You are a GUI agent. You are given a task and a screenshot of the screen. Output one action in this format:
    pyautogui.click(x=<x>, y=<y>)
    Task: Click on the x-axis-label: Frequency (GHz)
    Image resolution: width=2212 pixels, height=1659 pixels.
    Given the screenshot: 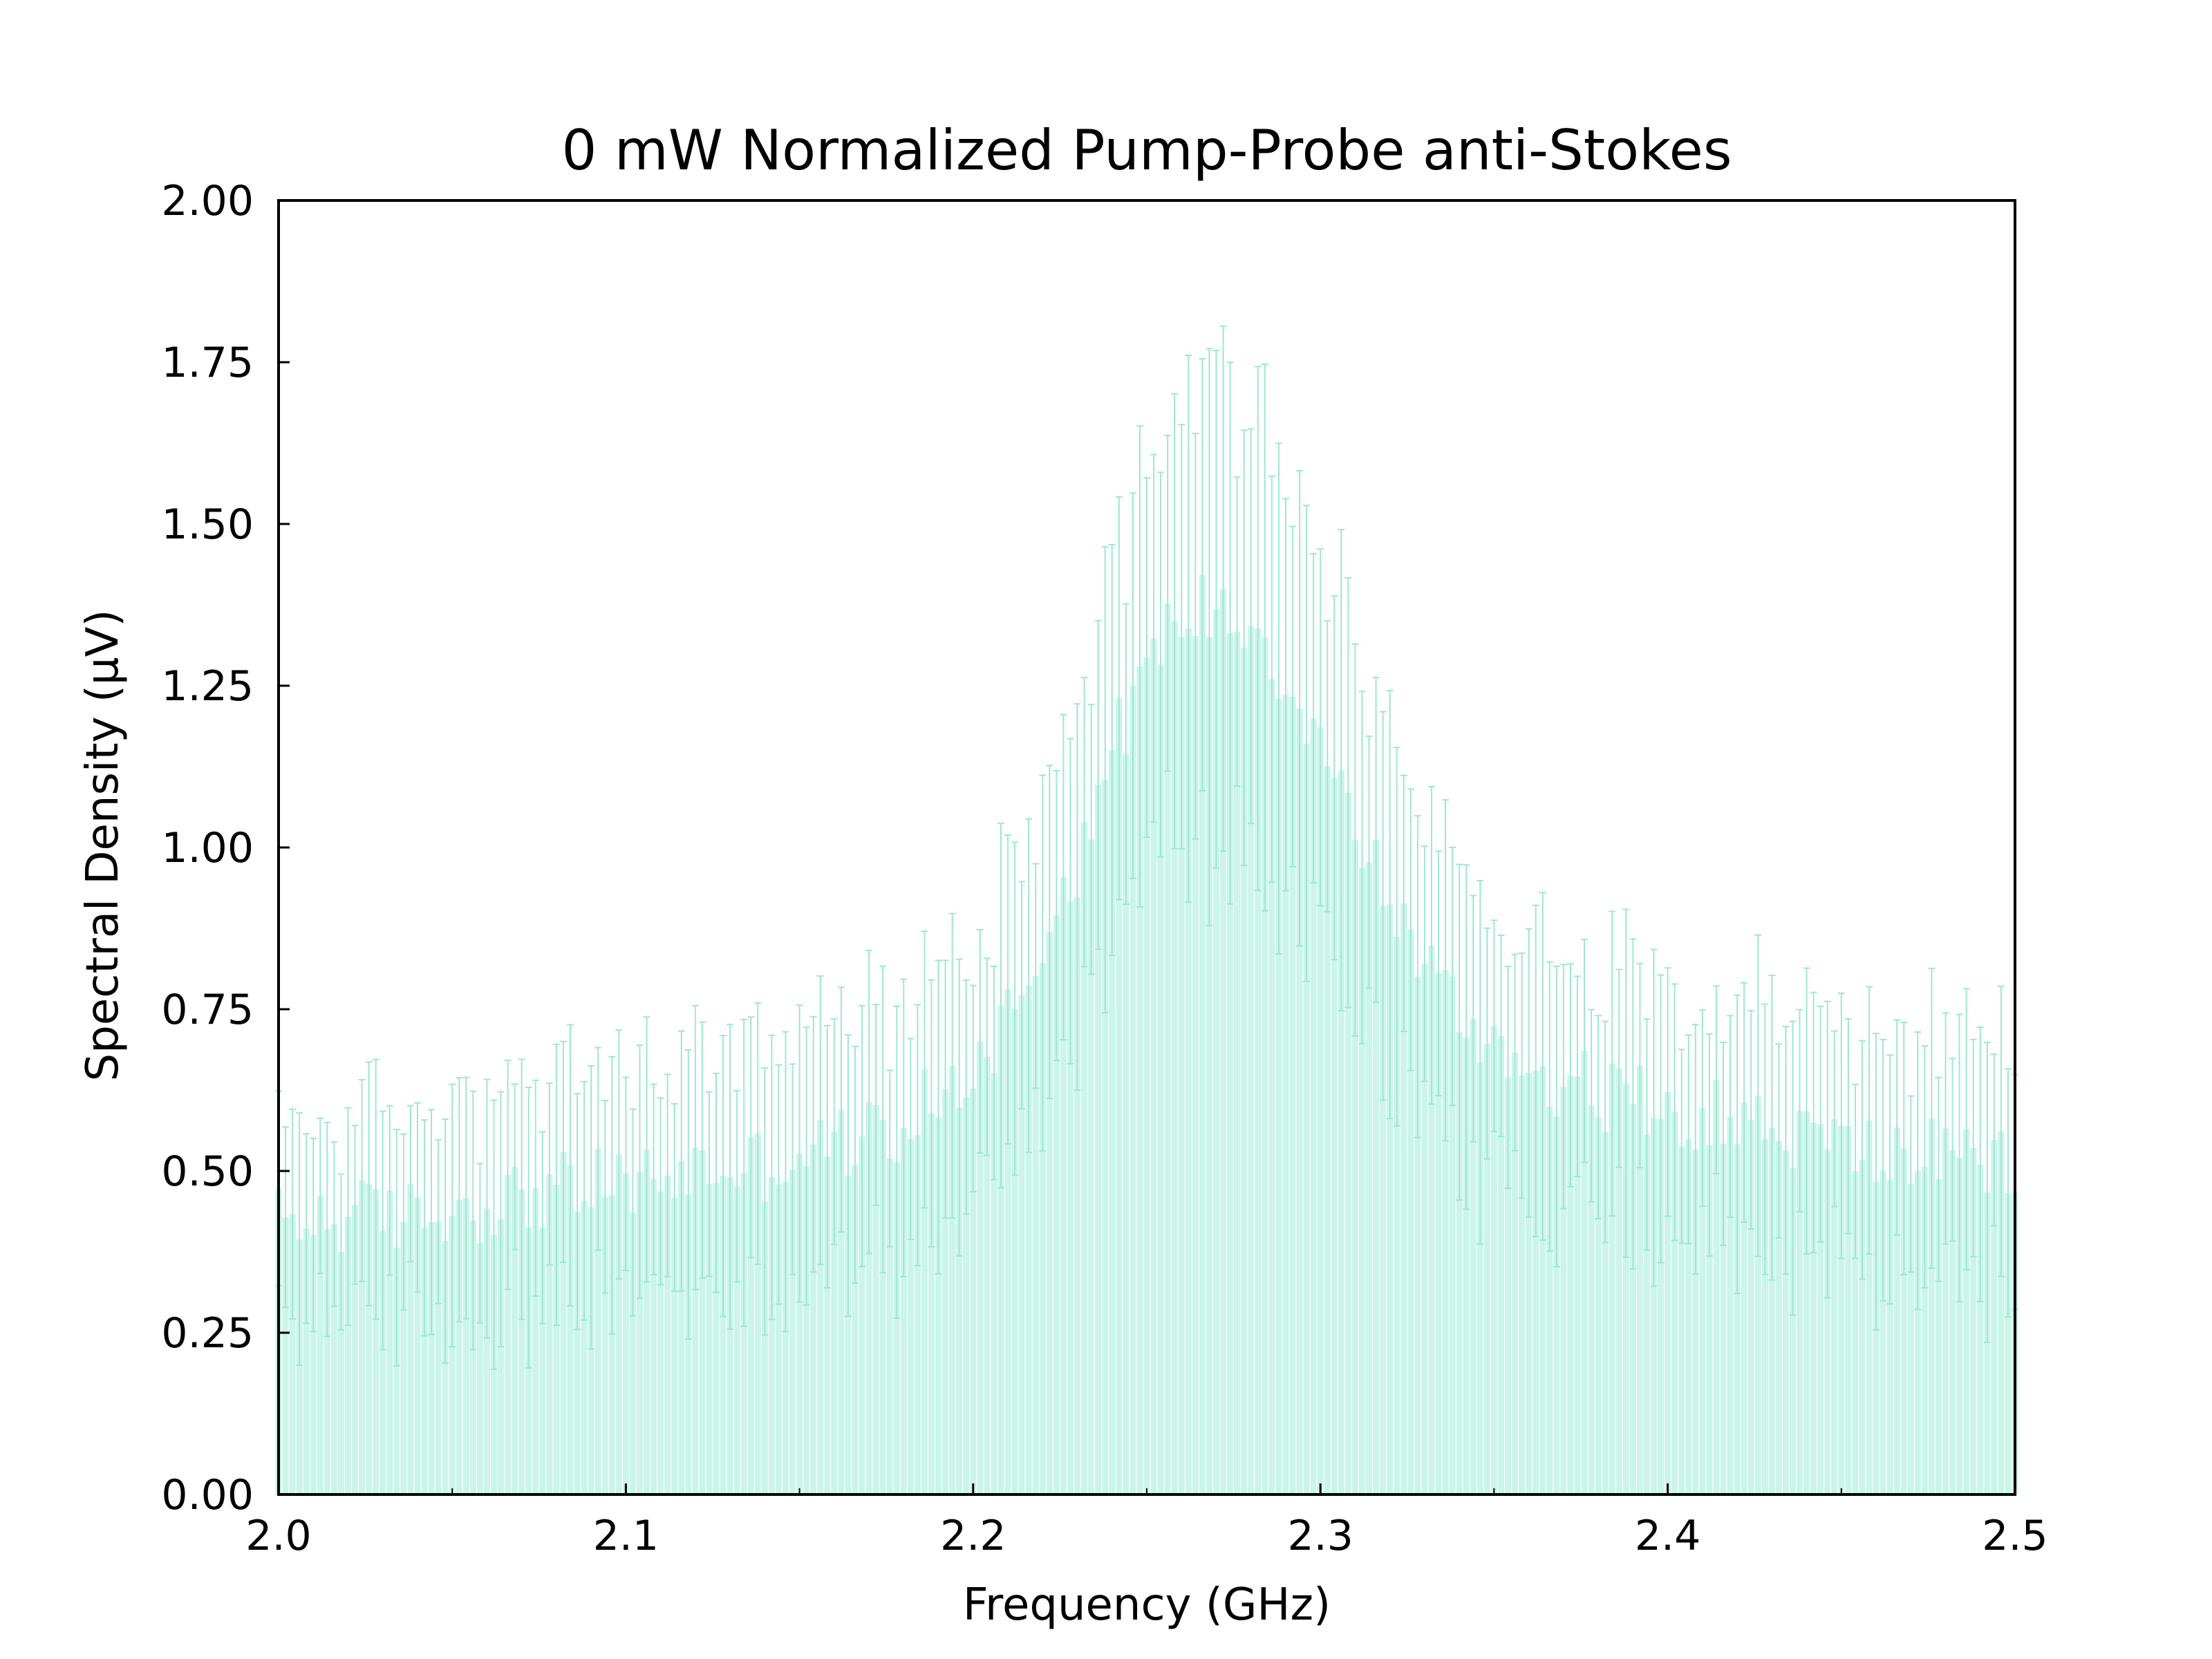 What is the action you would take?
    pyautogui.click(x=1147, y=1605)
    